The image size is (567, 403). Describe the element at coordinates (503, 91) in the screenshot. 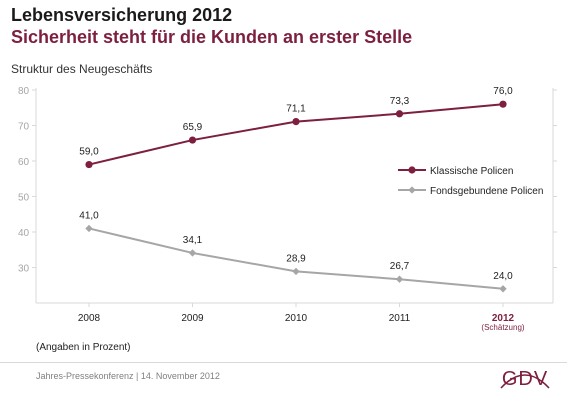

I see `data-label: 76,0` at that location.